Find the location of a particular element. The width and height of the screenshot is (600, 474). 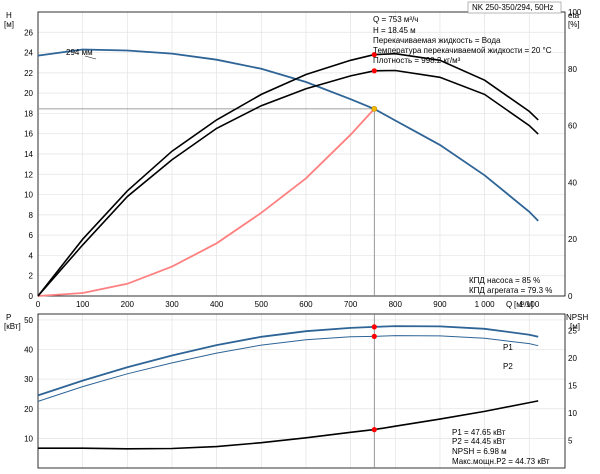

bottom-yunit: [кВт] is located at coordinates (12, 326).